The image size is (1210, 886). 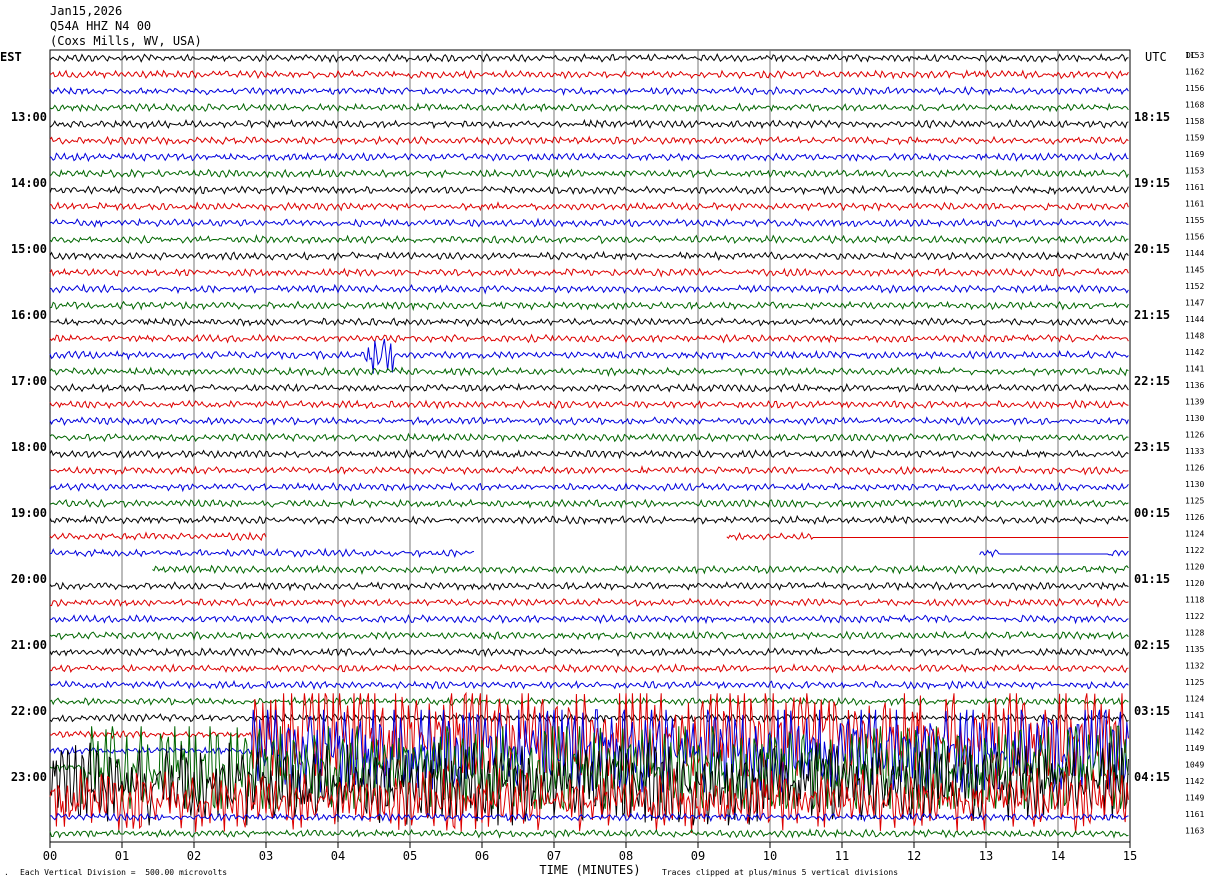 I want to click on x-tick-label: 12, so click(x=914, y=856).